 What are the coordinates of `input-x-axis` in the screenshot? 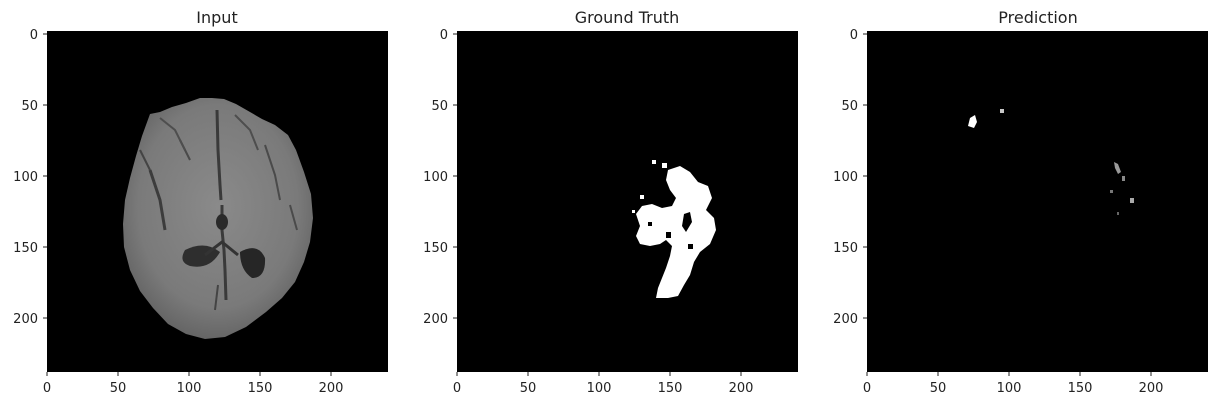 It's located at (189, 374).